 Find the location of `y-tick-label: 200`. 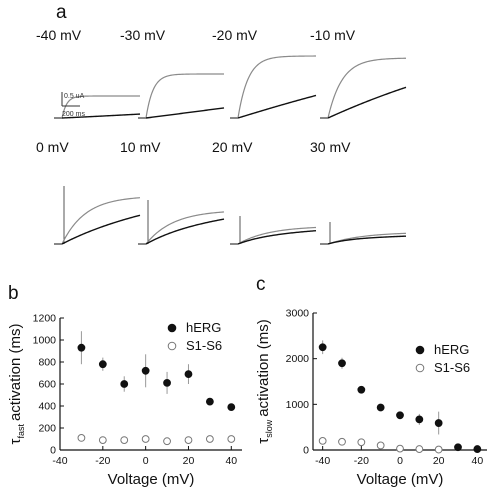

y-tick-label: 200 is located at coordinates (47, 429).